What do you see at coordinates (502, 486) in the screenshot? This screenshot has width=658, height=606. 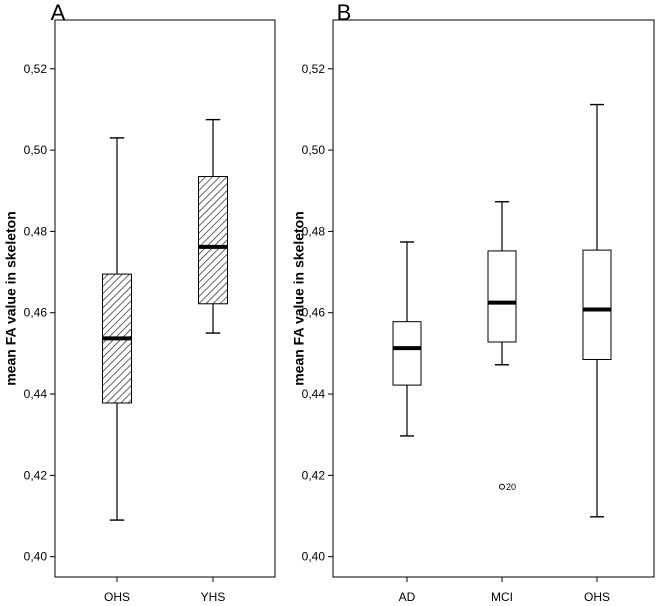 I see `outlier-point` at bounding box center [502, 486].